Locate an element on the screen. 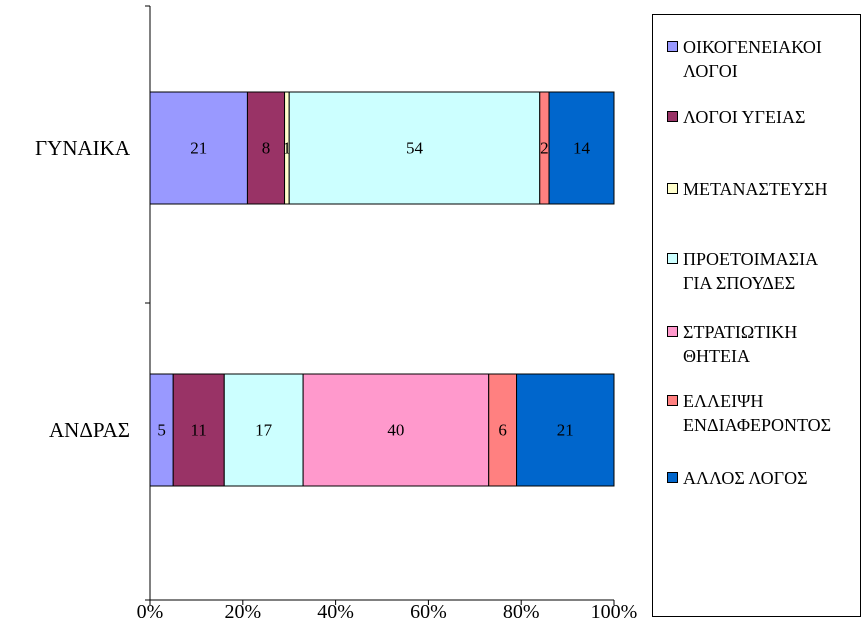 Image resolution: width=862 pixels, height=623 pixels. data-label: 8 is located at coordinates (266, 148).